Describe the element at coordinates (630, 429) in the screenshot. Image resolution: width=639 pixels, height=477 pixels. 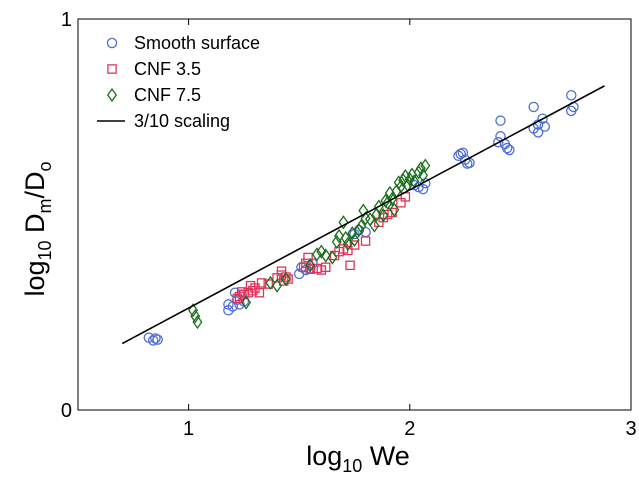
I see `x-tick-label: 3` at that location.